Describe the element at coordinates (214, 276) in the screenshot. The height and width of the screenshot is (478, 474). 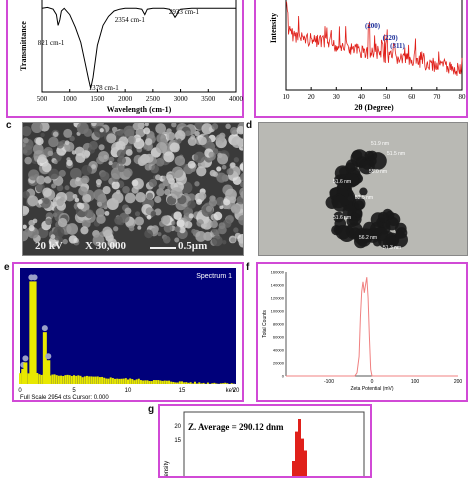
I see `eds-title: Spectrum 1` at that location.